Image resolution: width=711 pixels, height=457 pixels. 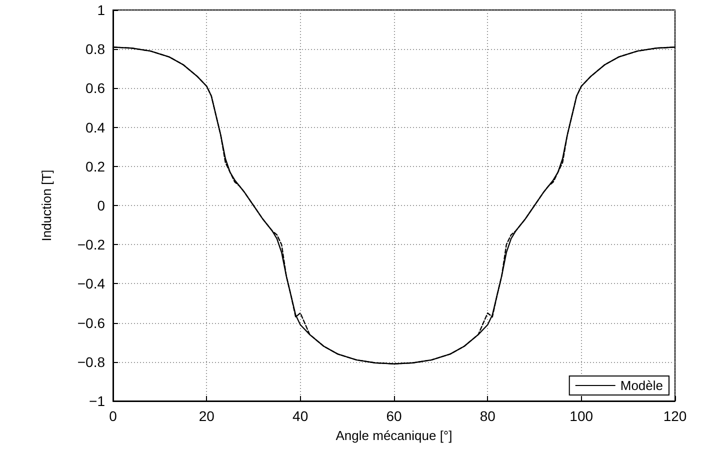 I want to click on x-axis-title: Angle mécanique [°], so click(x=394, y=435).